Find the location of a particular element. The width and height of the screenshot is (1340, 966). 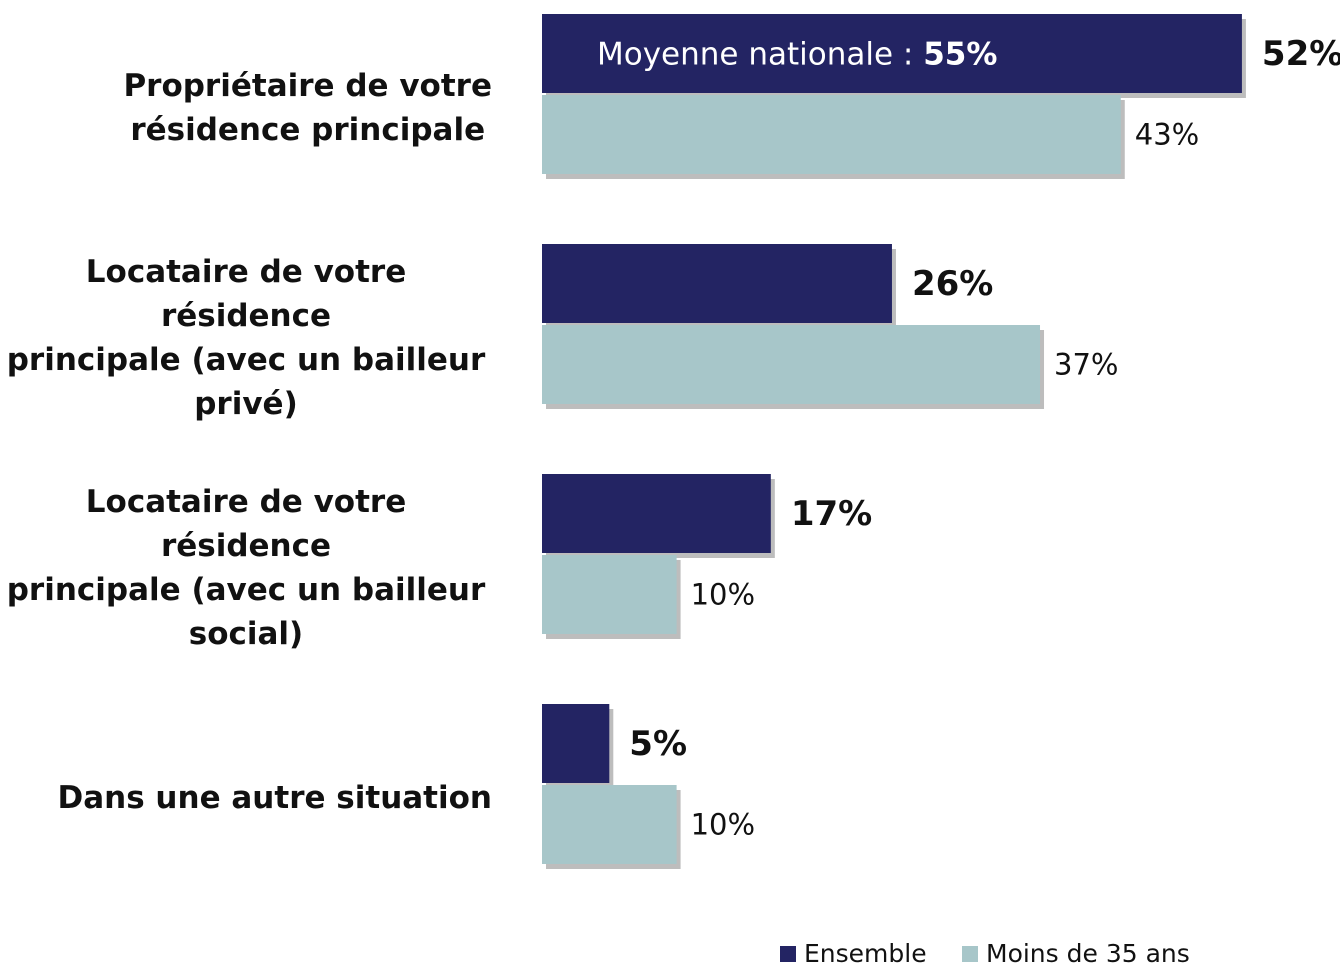

legend-label: Ensemble is located at coordinates (865, 952).